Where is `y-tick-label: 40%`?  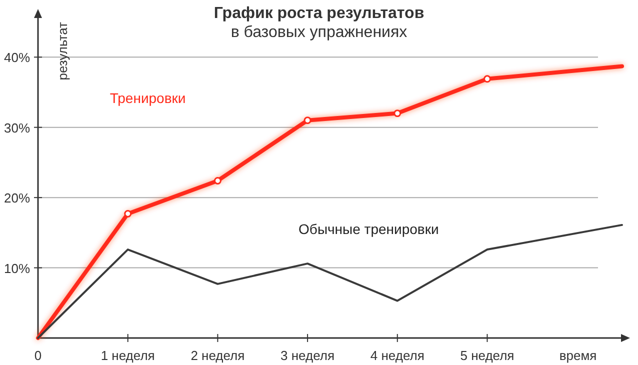
y-tick-label: 40% is located at coordinates (17, 58).